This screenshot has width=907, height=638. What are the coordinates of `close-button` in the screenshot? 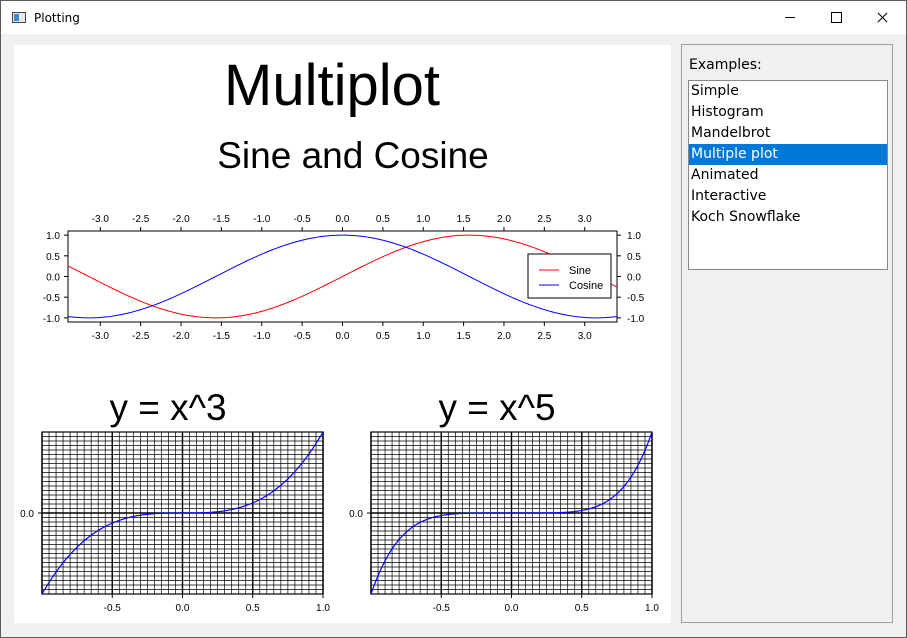 It's located at (882, 17).